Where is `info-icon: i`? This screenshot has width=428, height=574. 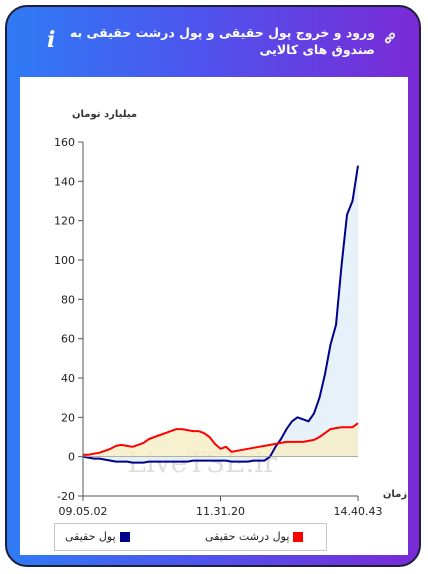
info-icon: i is located at coordinates (51, 40).